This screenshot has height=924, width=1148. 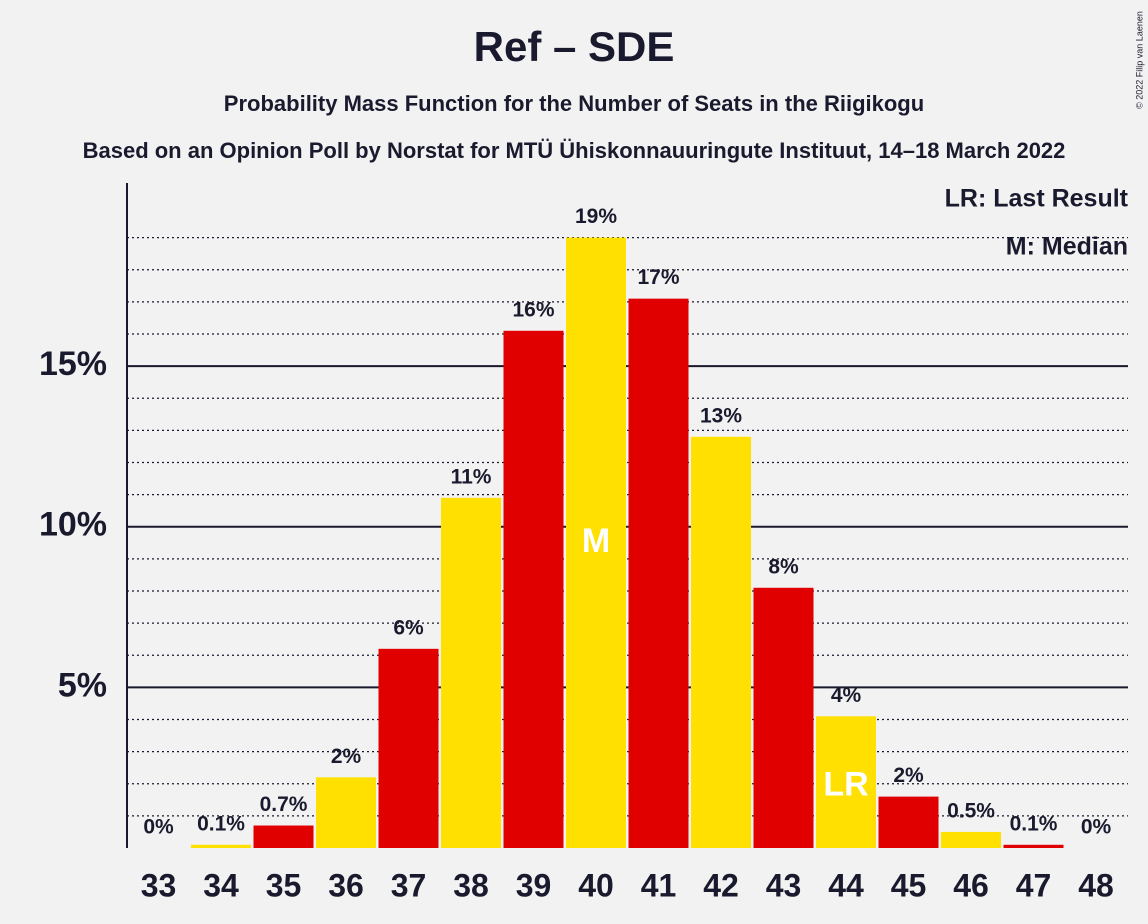 What do you see at coordinates (534, 885) in the screenshot?
I see `x-tick-label: 39` at bounding box center [534, 885].